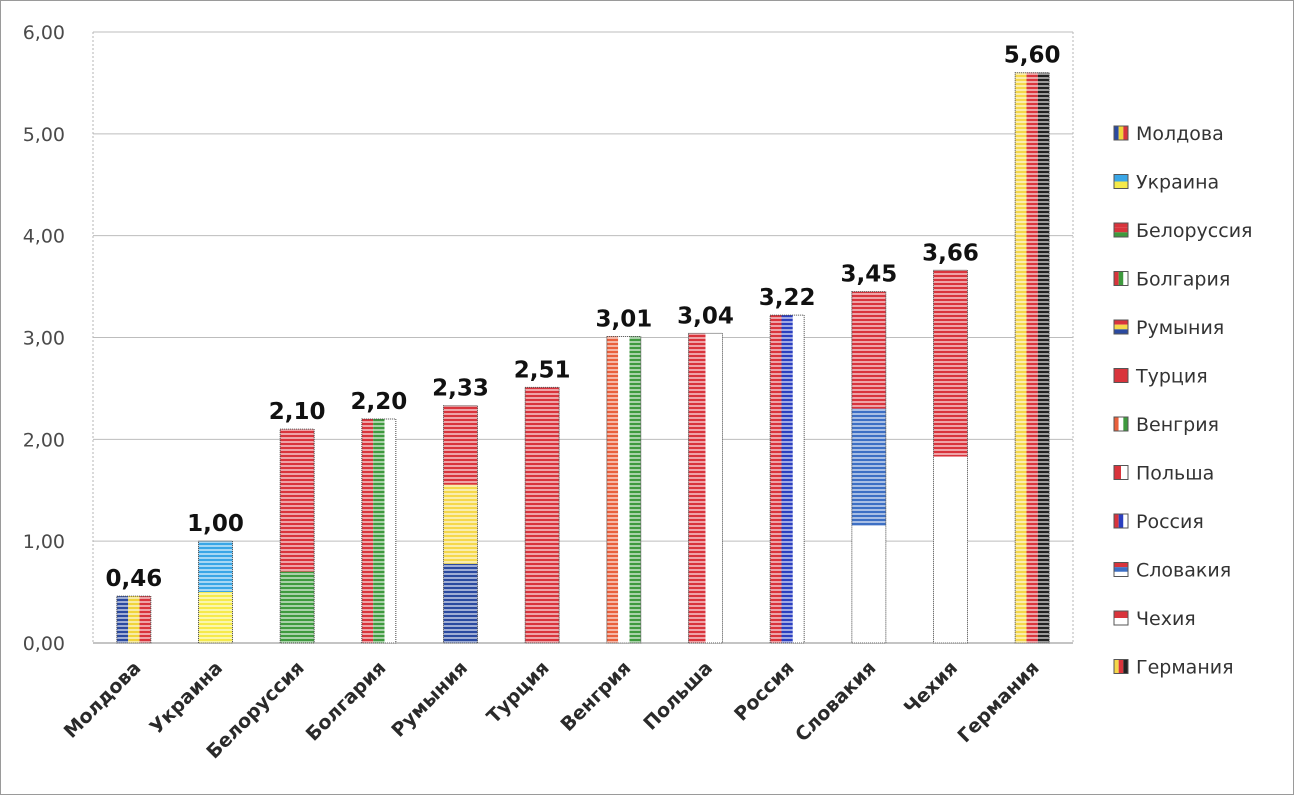 Image resolution: width=1294 pixels, height=796 pixels. Describe the element at coordinates (1183, 571) in the screenshot. I see `legend-label: Словакия` at that location.